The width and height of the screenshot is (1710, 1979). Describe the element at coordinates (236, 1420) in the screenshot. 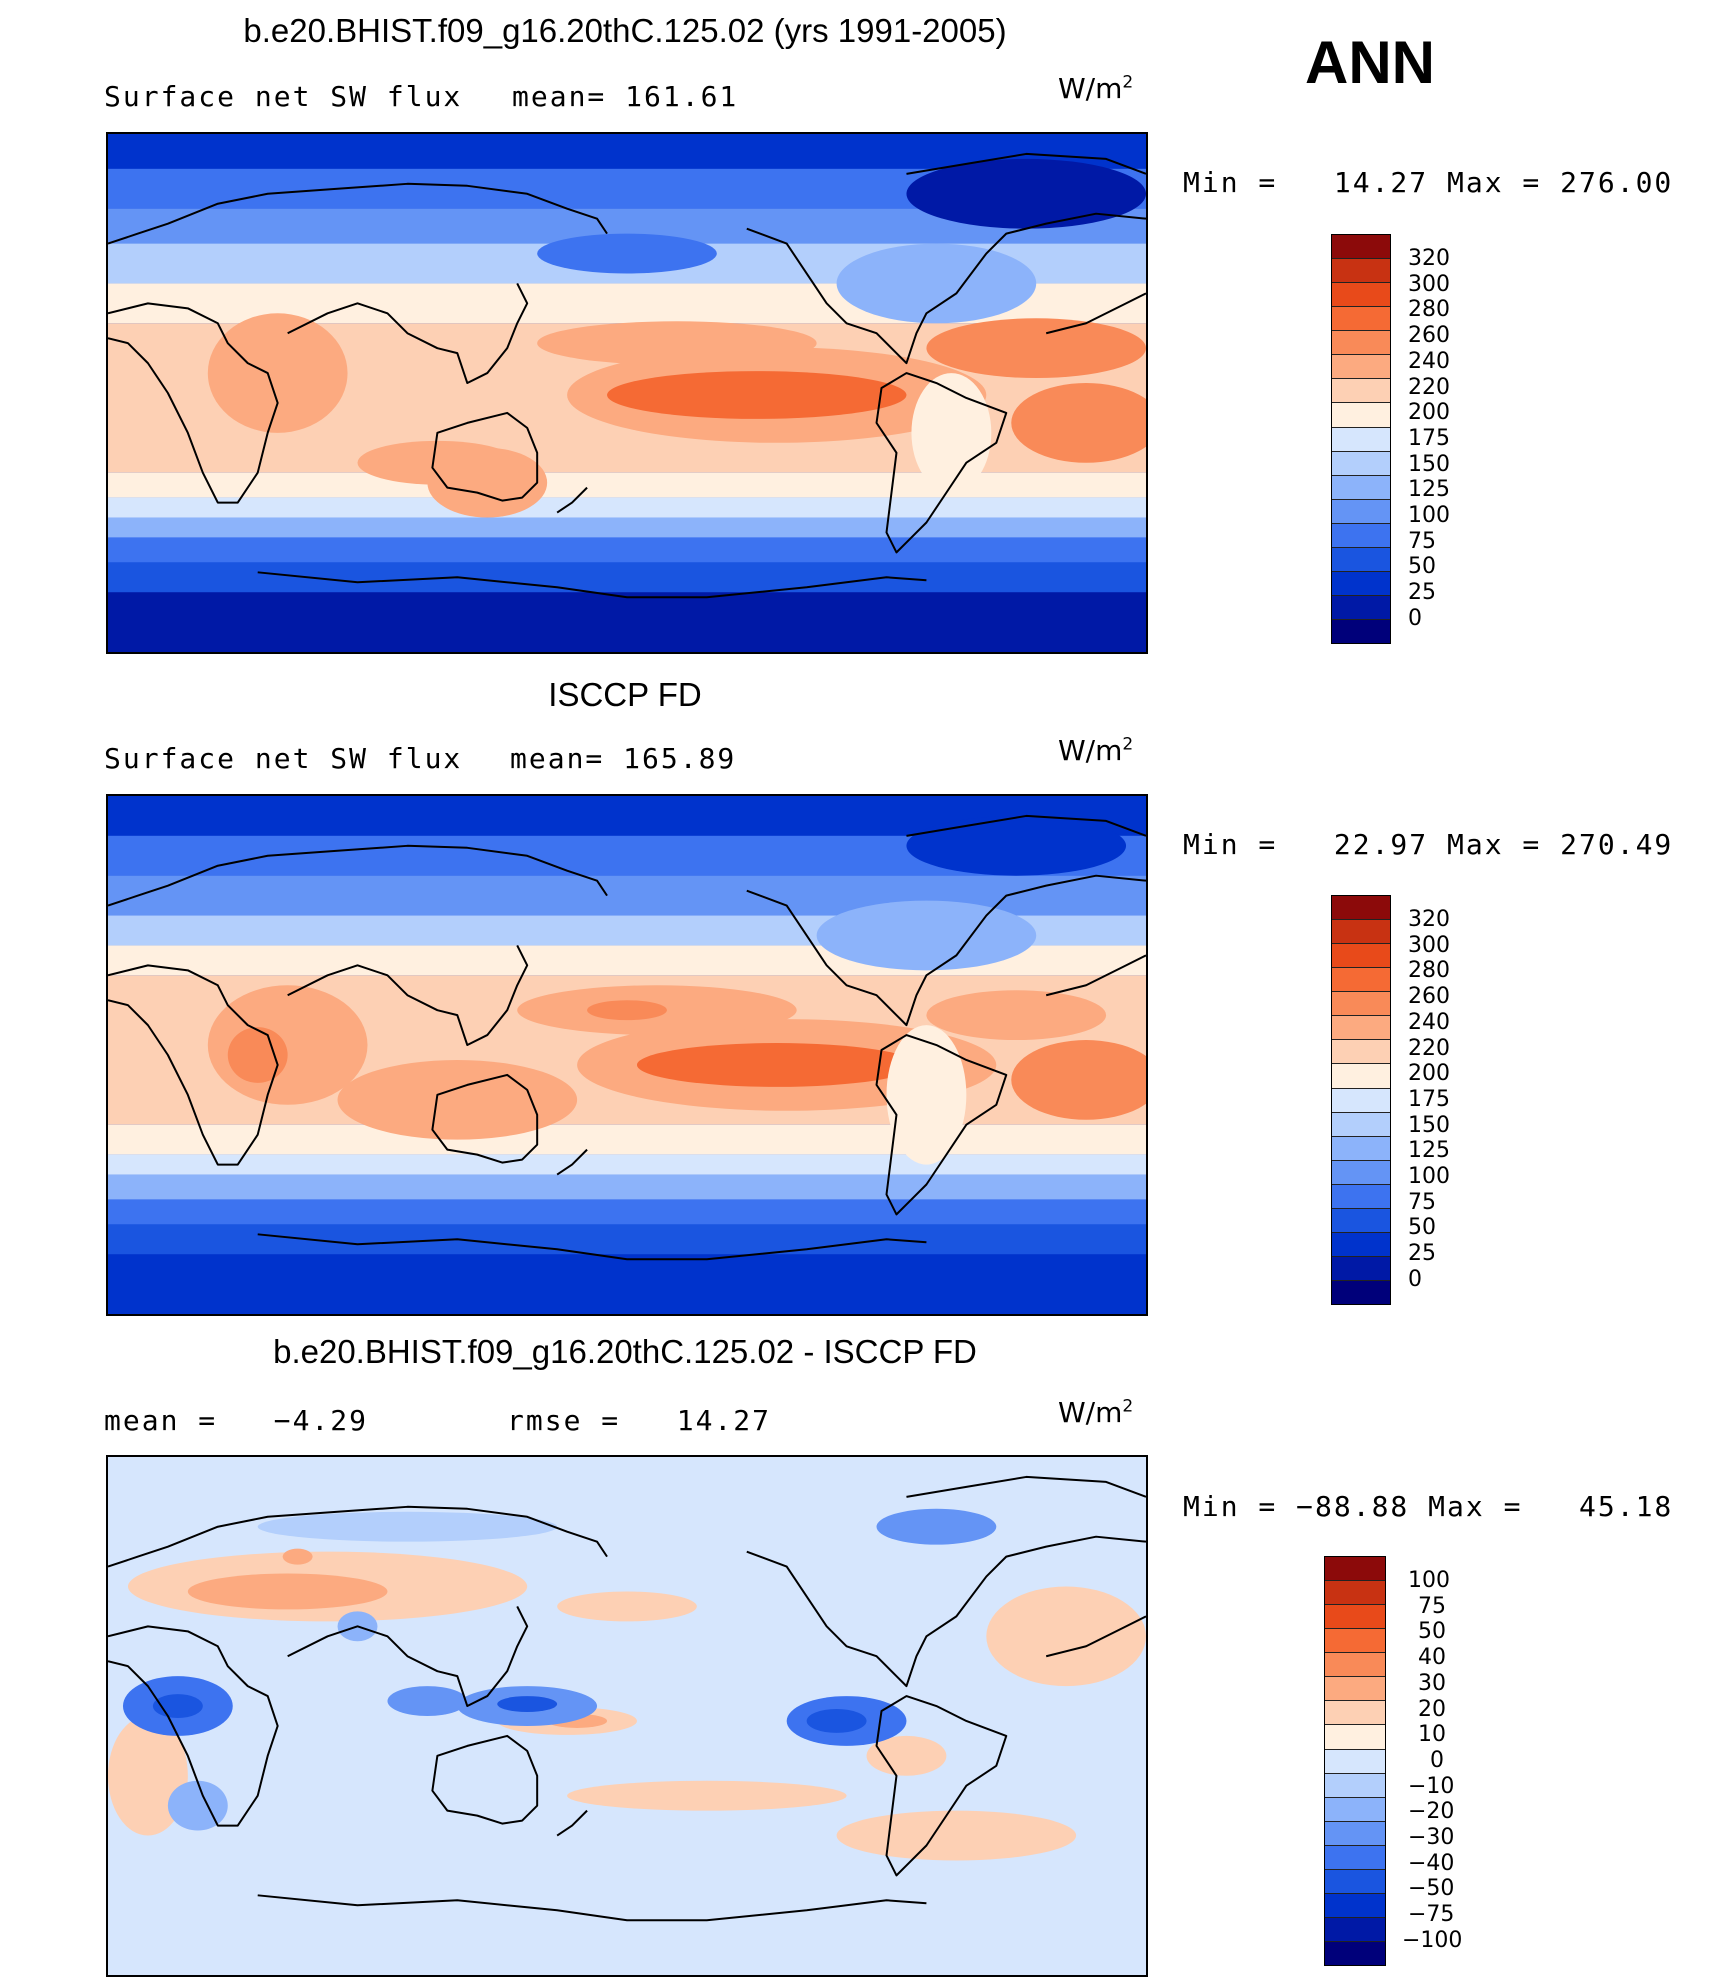

I see `panel-3-mean-label: mean = −4.29` at that location.